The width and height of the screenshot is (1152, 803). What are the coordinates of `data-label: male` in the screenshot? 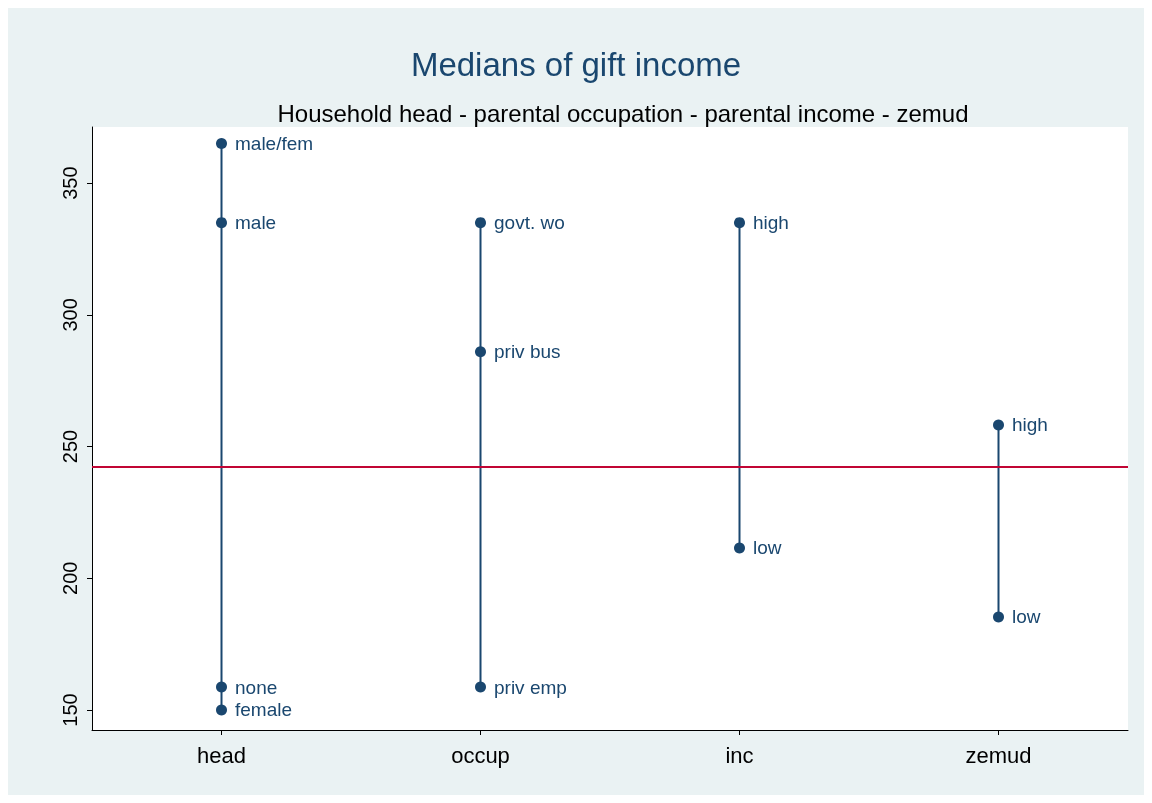 It's located at (256, 223).